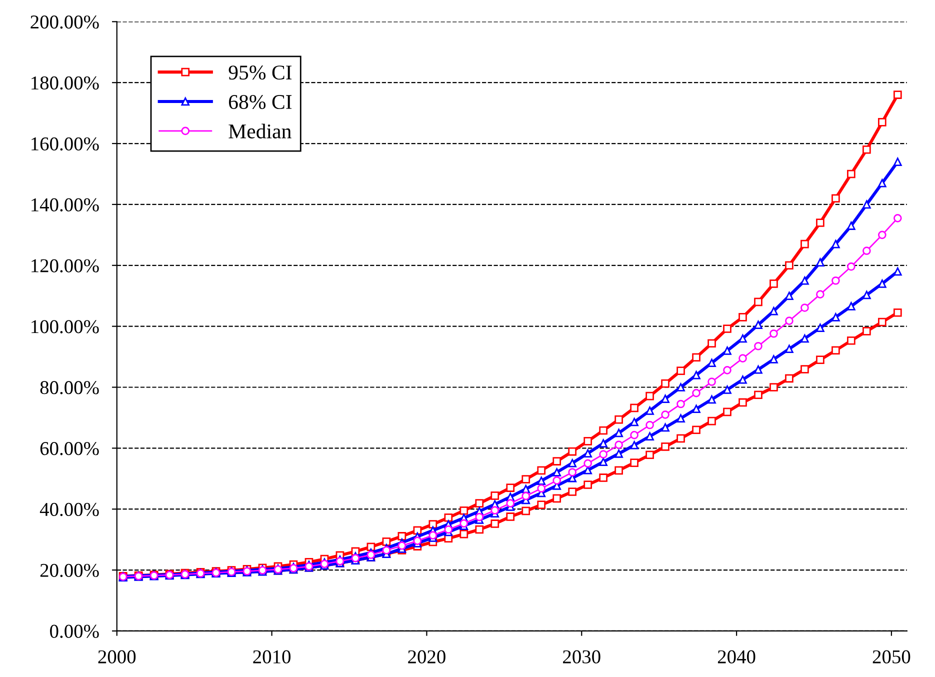 The height and width of the screenshot is (677, 935). Describe the element at coordinates (69, 571) in the screenshot. I see `y-tick-label: 20.00%` at that location.